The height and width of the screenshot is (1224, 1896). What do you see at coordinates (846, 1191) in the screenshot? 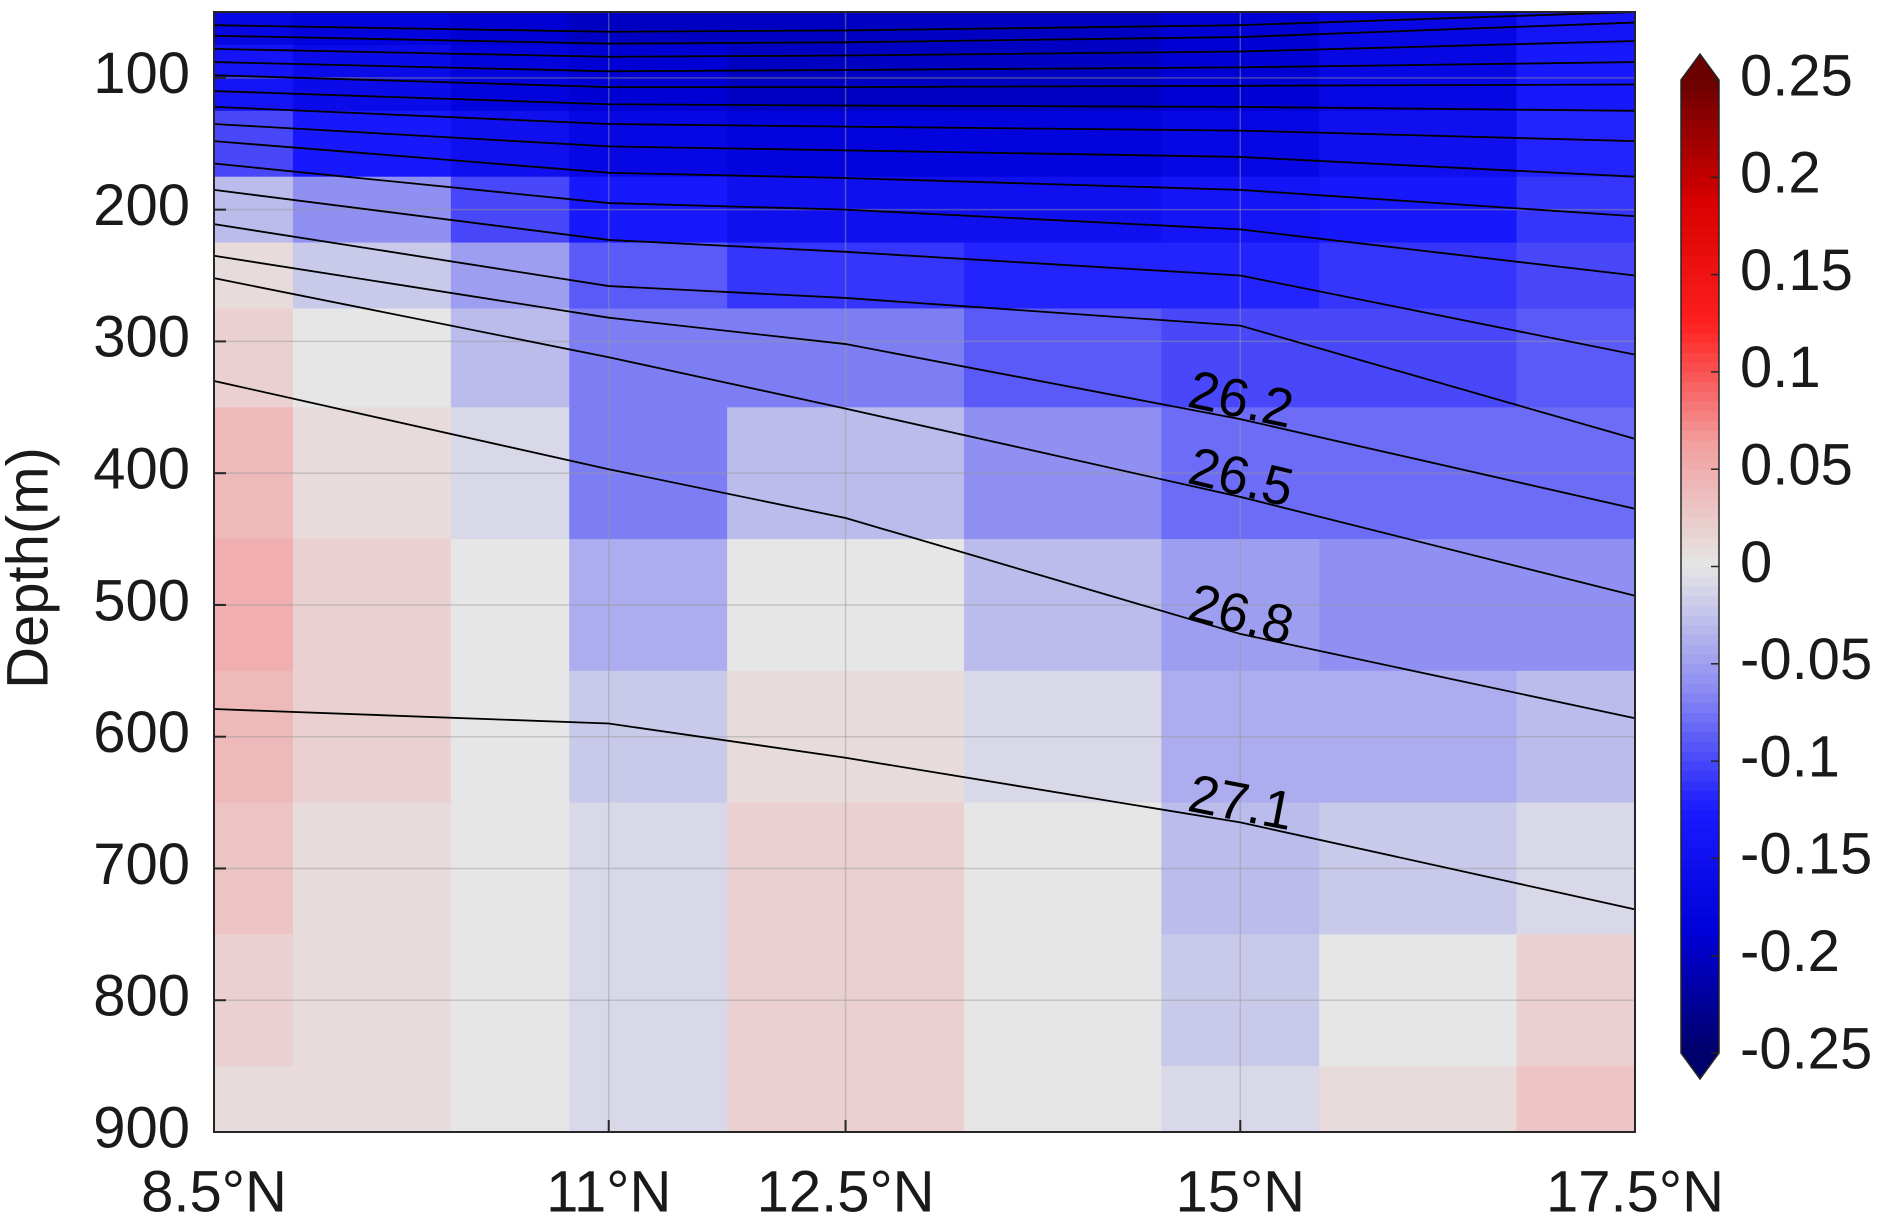
I see `x-tick-label: 12.5°N` at bounding box center [846, 1191].